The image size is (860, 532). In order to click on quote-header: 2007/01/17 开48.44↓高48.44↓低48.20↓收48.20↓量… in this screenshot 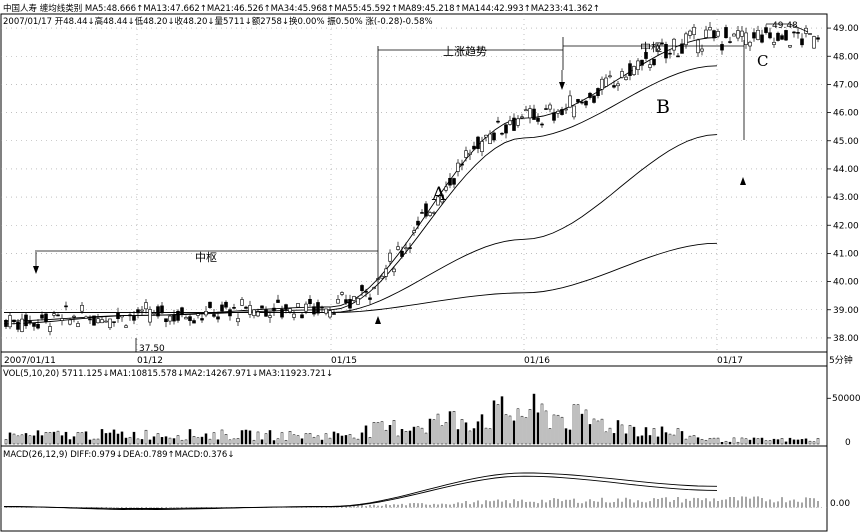, I will do `click(218, 21)`.